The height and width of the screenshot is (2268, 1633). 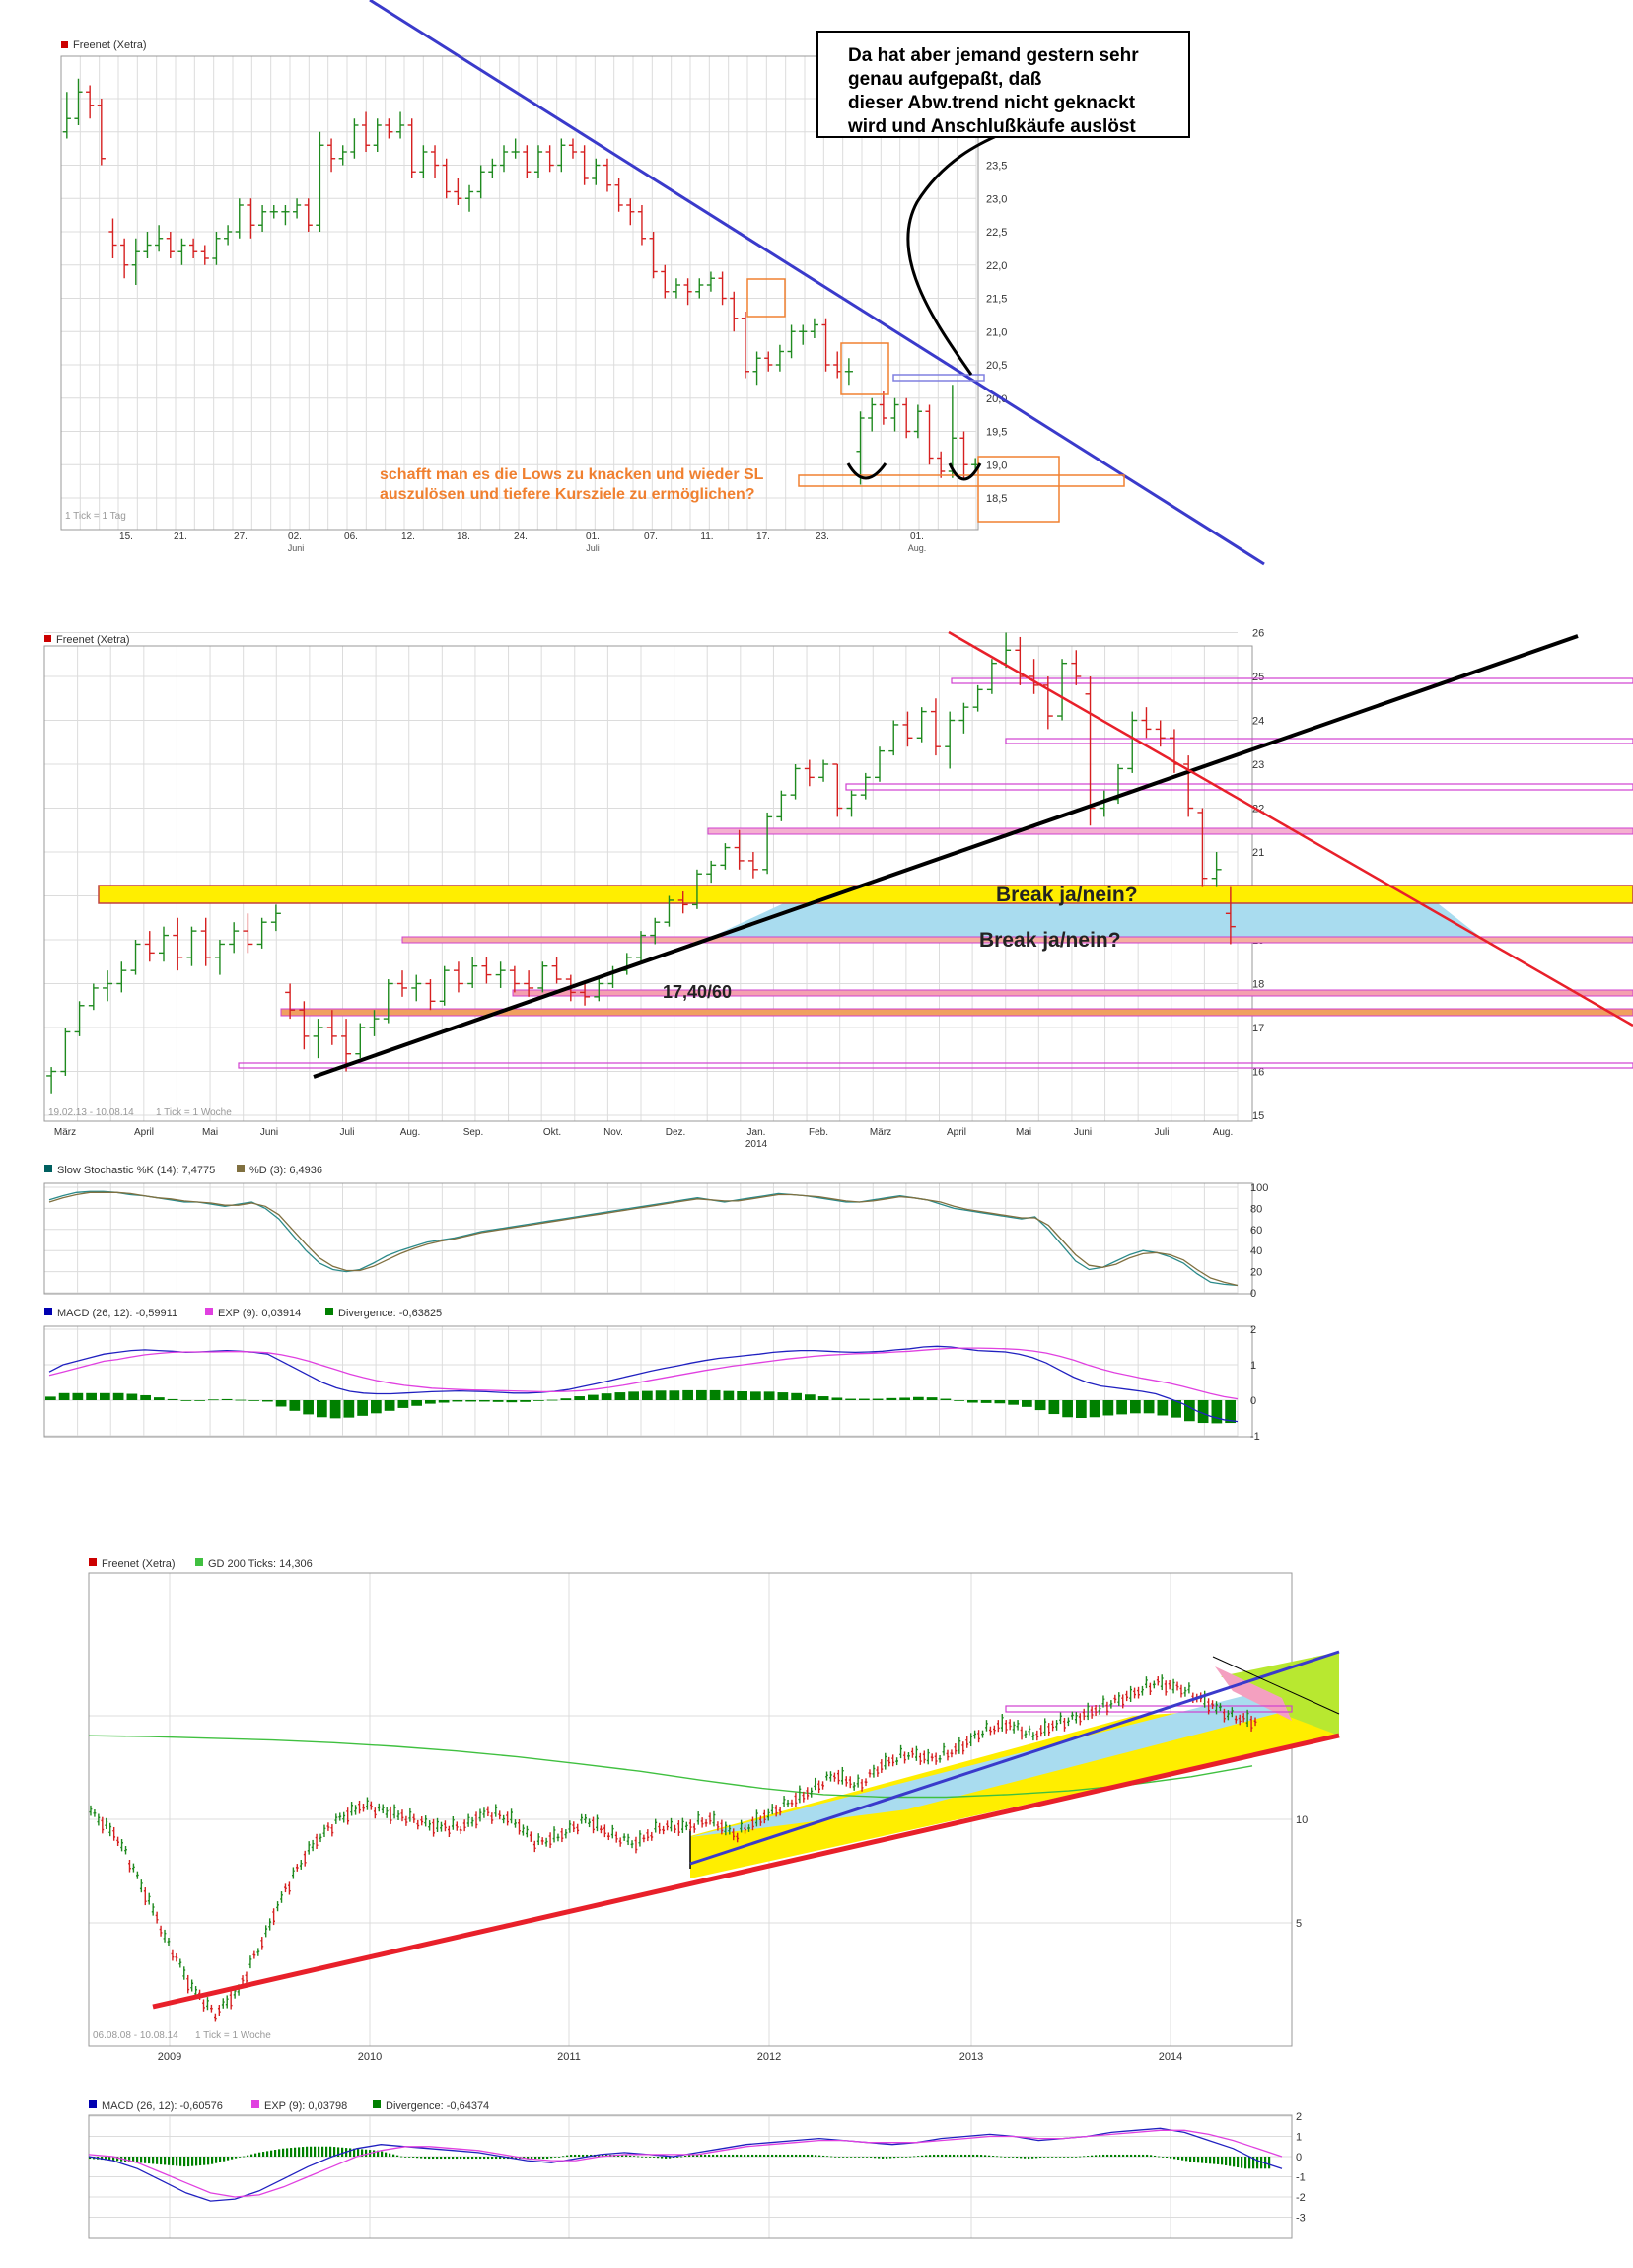 I want to click on daily-x-tick: 17., so click(x=763, y=537).